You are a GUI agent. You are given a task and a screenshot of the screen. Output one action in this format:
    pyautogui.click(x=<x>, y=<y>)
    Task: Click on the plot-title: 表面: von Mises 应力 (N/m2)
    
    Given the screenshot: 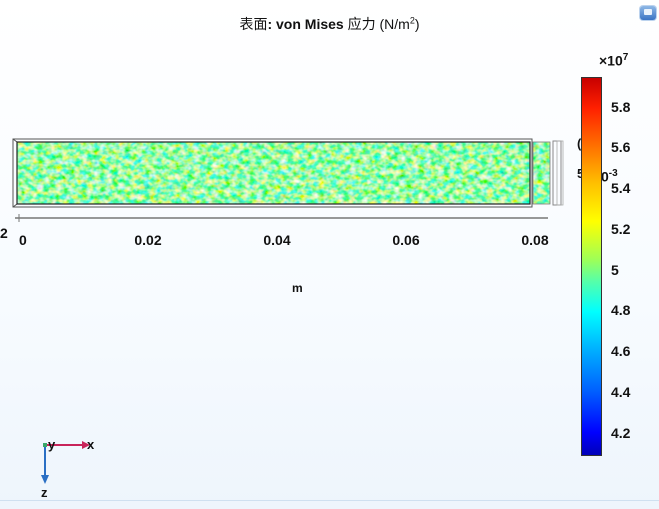 What is the action you would take?
    pyautogui.click(x=329, y=24)
    